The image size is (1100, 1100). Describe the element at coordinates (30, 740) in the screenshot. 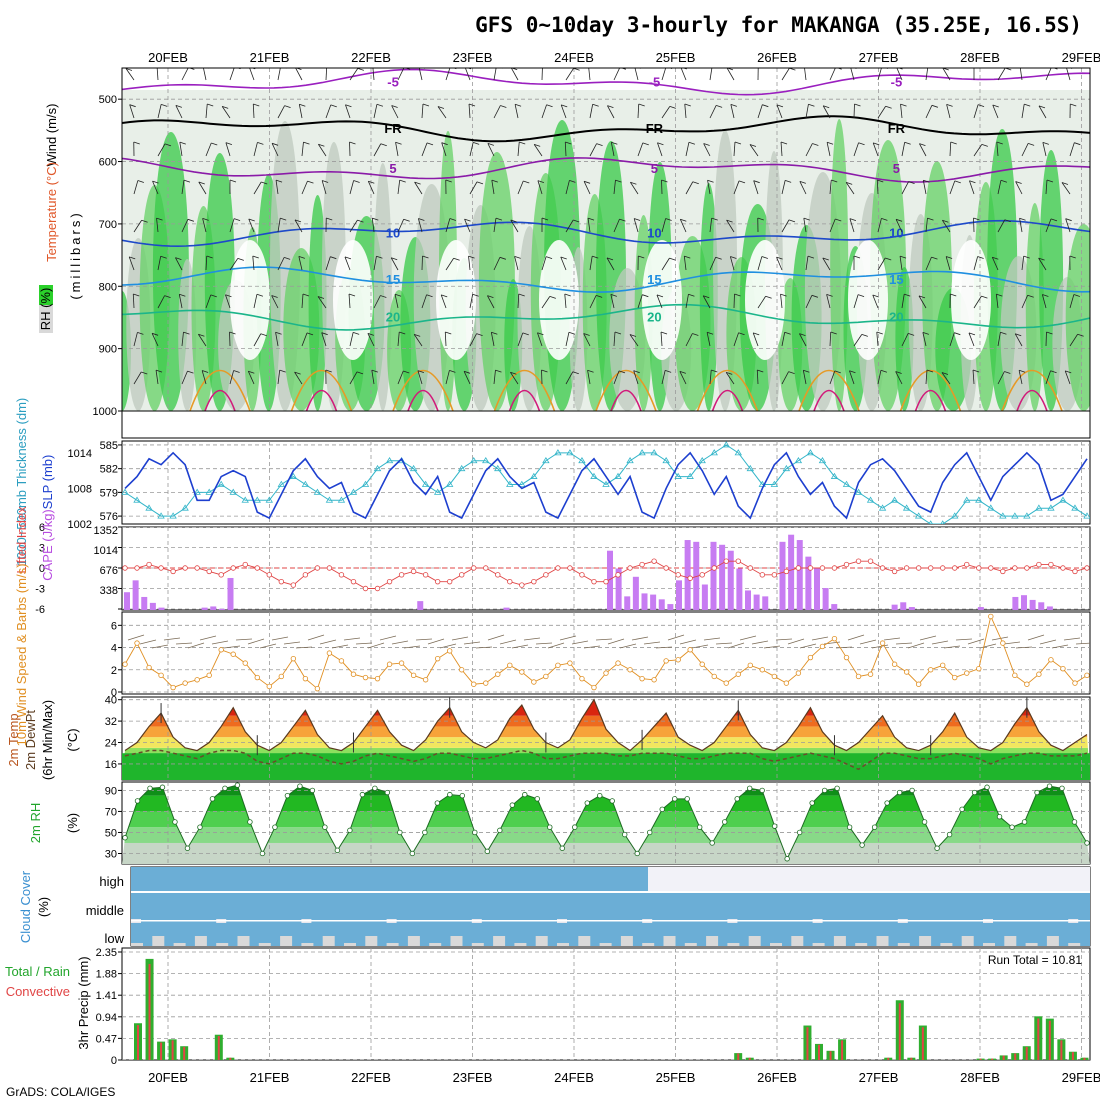

I see `dewpt2m-label: 2m DewPt` at that location.